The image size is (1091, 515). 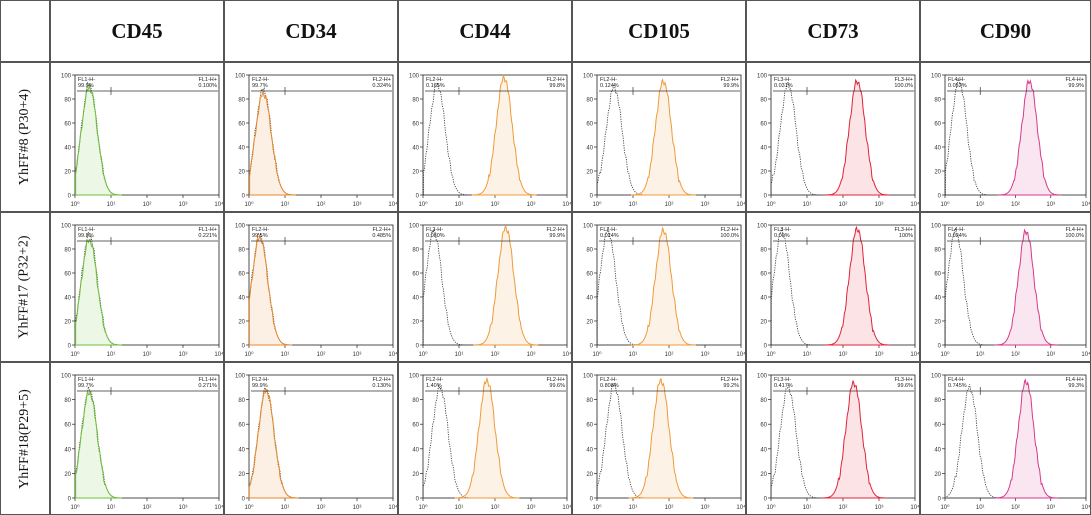 What do you see at coordinates (1005, 31) in the screenshot?
I see `column-header-cd90: CD90` at bounding box center [1005, 31].